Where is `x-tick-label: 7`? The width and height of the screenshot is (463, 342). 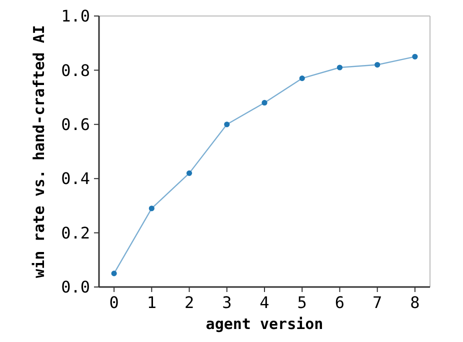 x-tick-label: 7 is located at coordinates (377, 302).